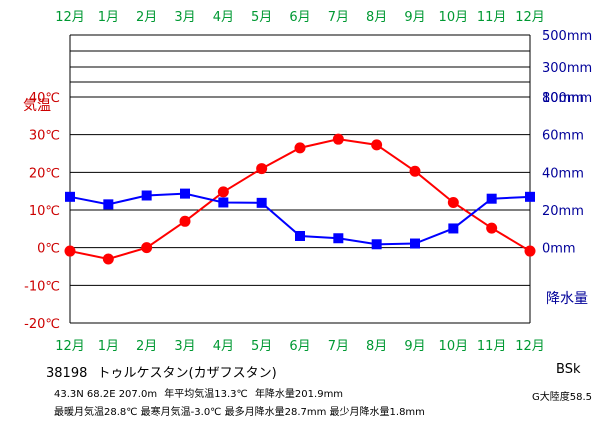  I want to click on temp-tick-label: 0℃, so click(48, 249).